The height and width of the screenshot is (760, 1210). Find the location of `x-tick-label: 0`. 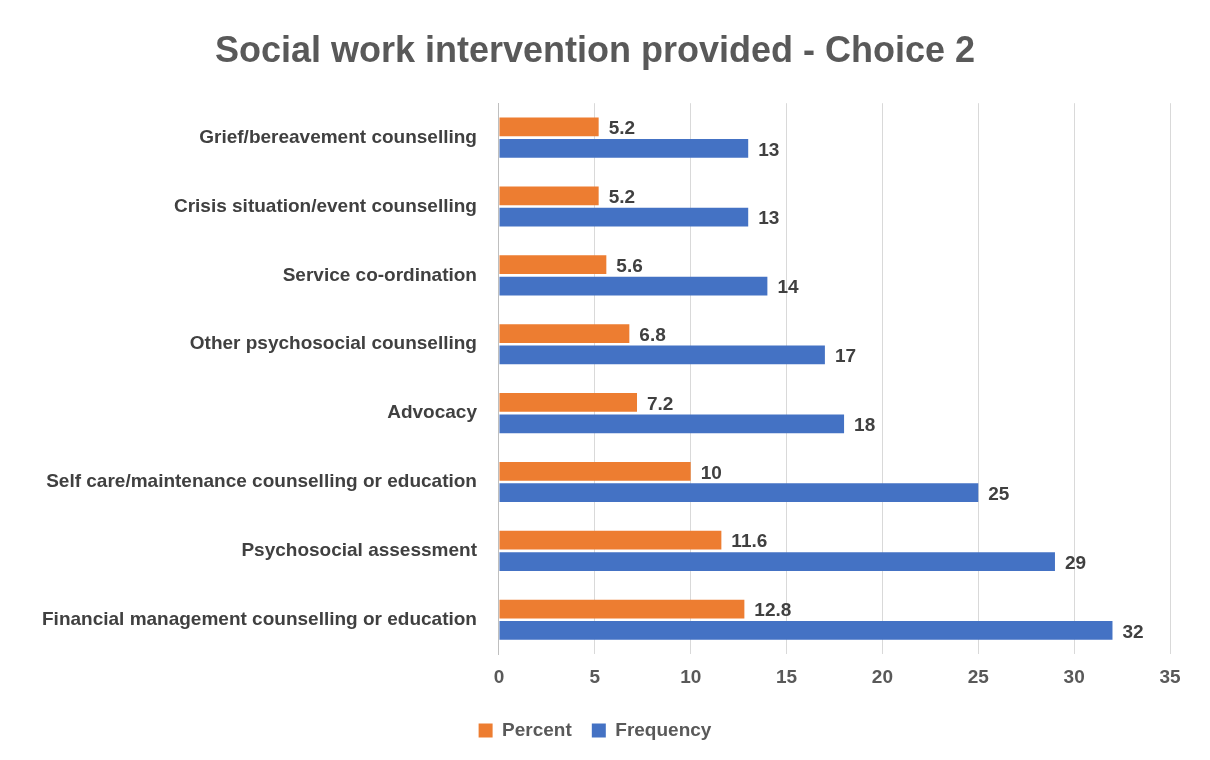

x-tick-label: 0 is located at coordinates (499, 676).